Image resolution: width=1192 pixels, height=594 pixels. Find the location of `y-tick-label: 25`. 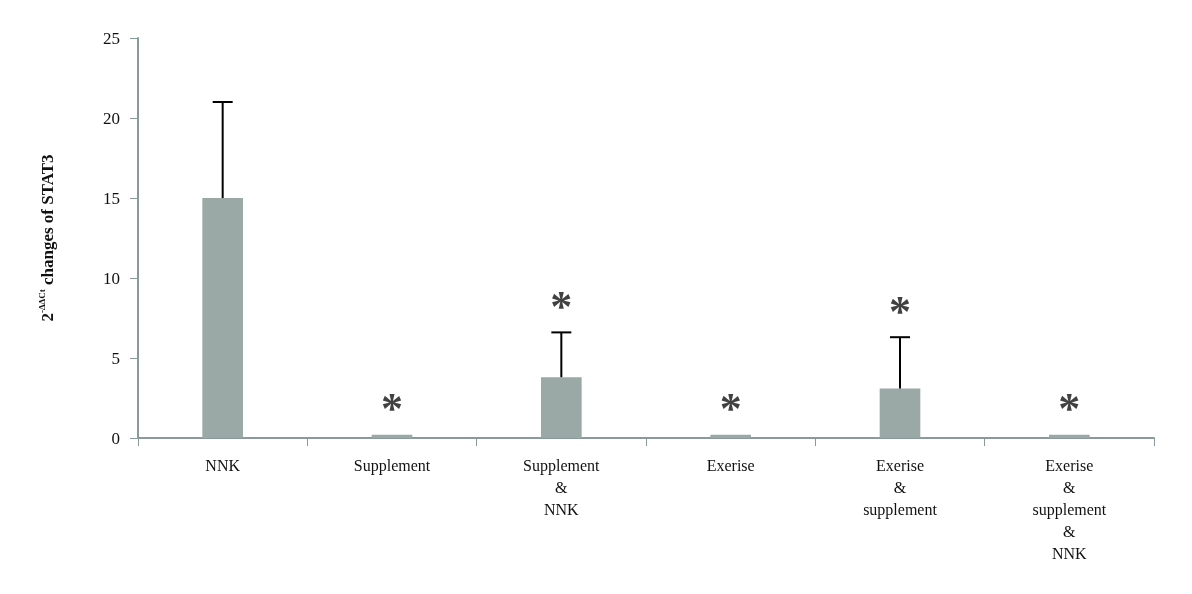

y-tick-label: 25 is located at coordinates (111, 38).